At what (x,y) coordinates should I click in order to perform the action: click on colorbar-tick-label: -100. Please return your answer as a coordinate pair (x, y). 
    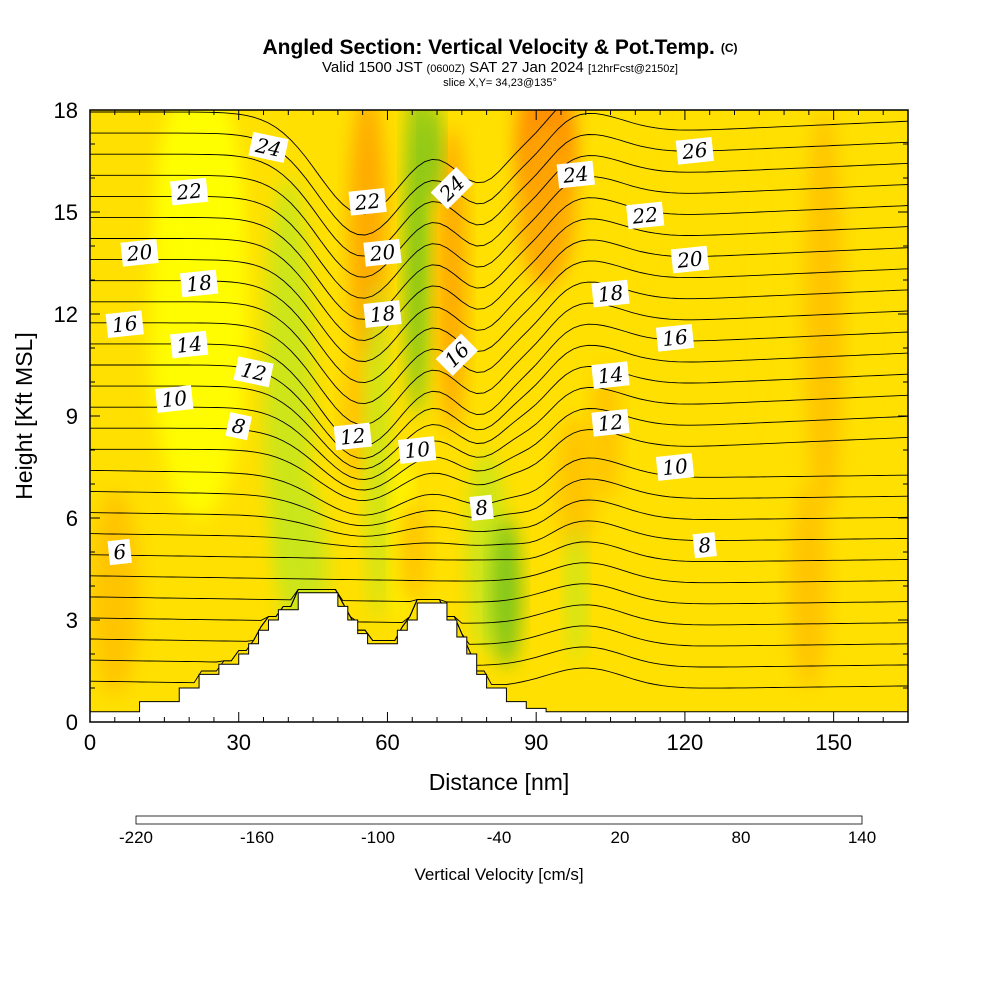
    Looking at the image, I should click on (378, 837).